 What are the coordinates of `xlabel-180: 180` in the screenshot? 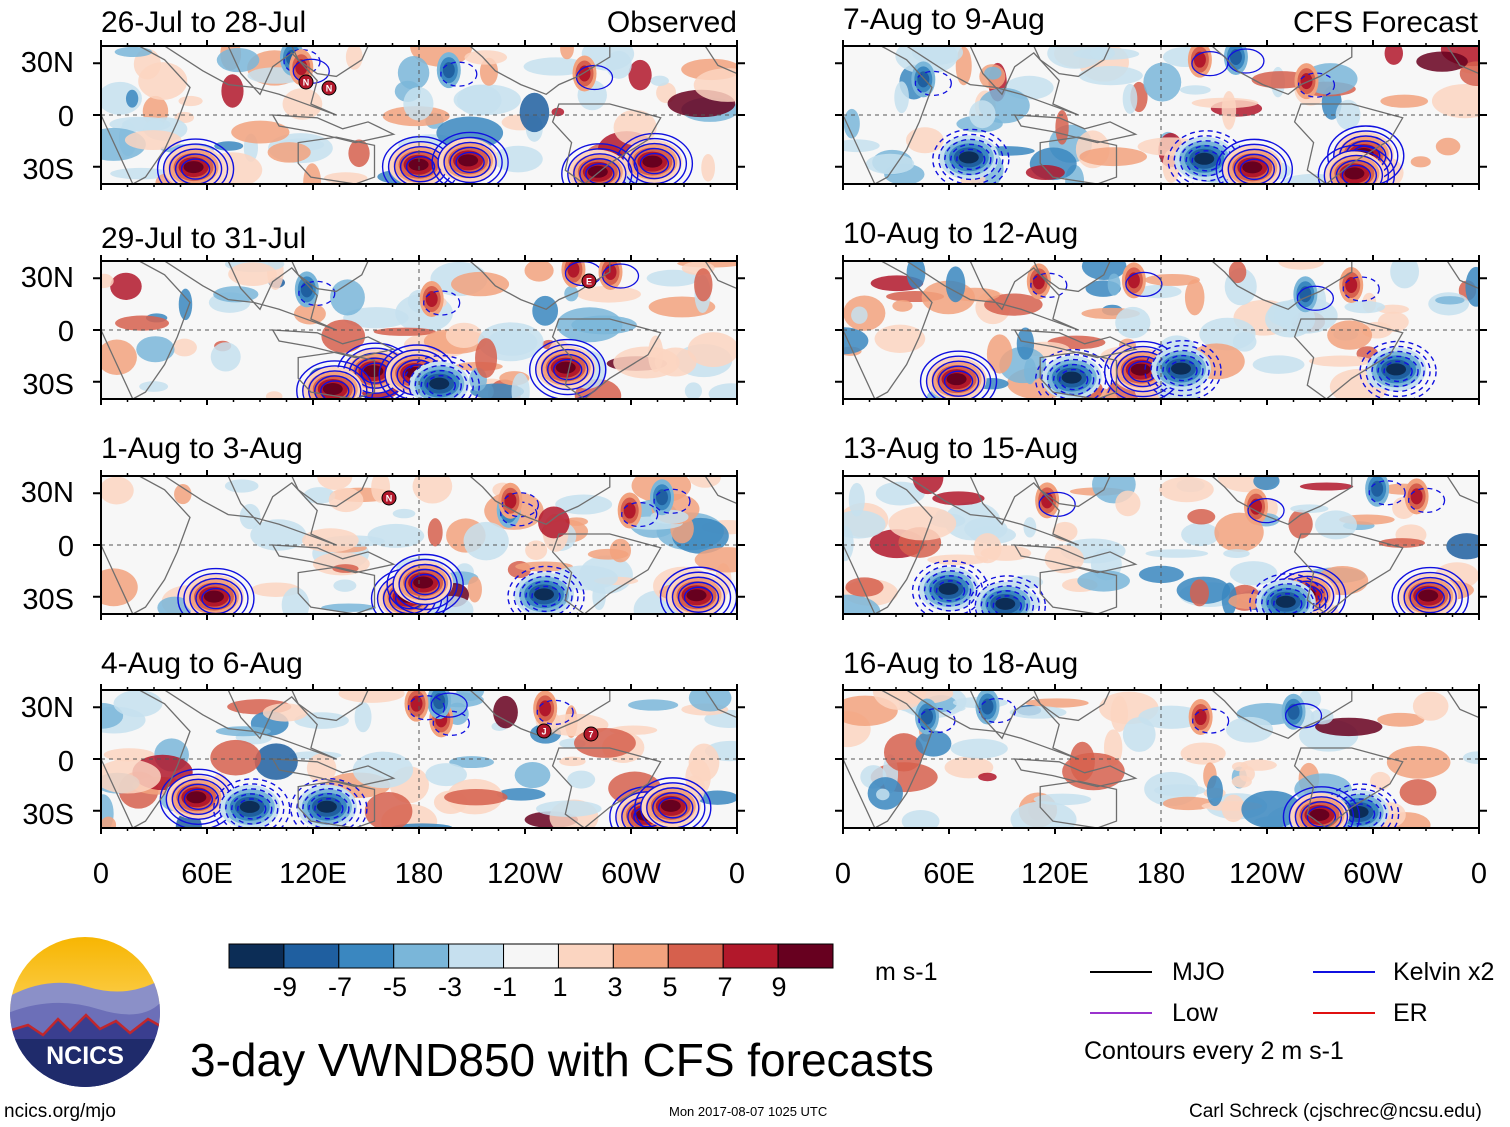 It's located at (1161, 874).